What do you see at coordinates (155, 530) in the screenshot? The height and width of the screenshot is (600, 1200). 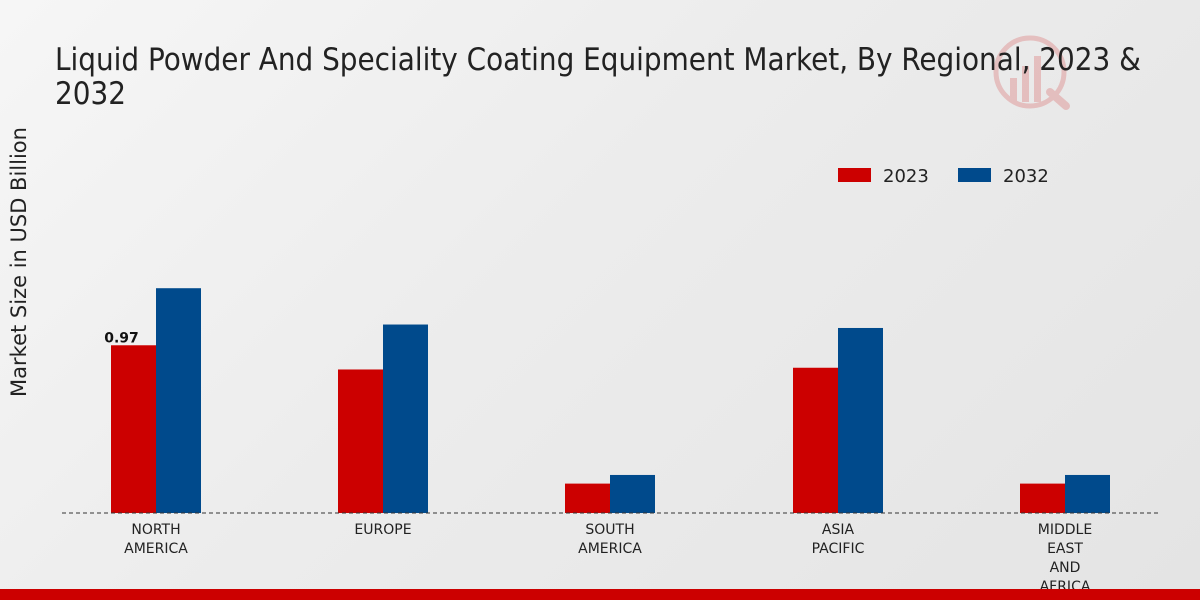 I see `x-tick-label-line: NORTH` at bounding box center [155, 530].